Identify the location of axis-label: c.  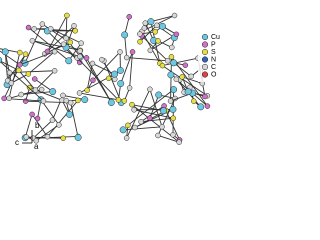
(17, 142).